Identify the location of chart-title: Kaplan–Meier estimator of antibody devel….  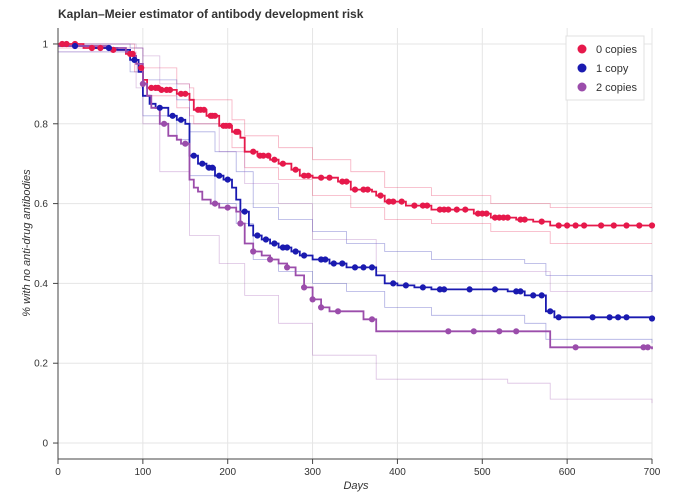
(211, 14).